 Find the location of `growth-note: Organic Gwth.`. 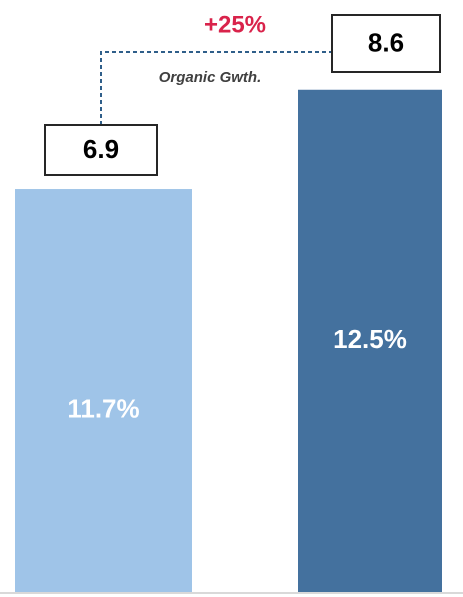

growth-note: Organic Gwth. is located at coordinates (210, 77).